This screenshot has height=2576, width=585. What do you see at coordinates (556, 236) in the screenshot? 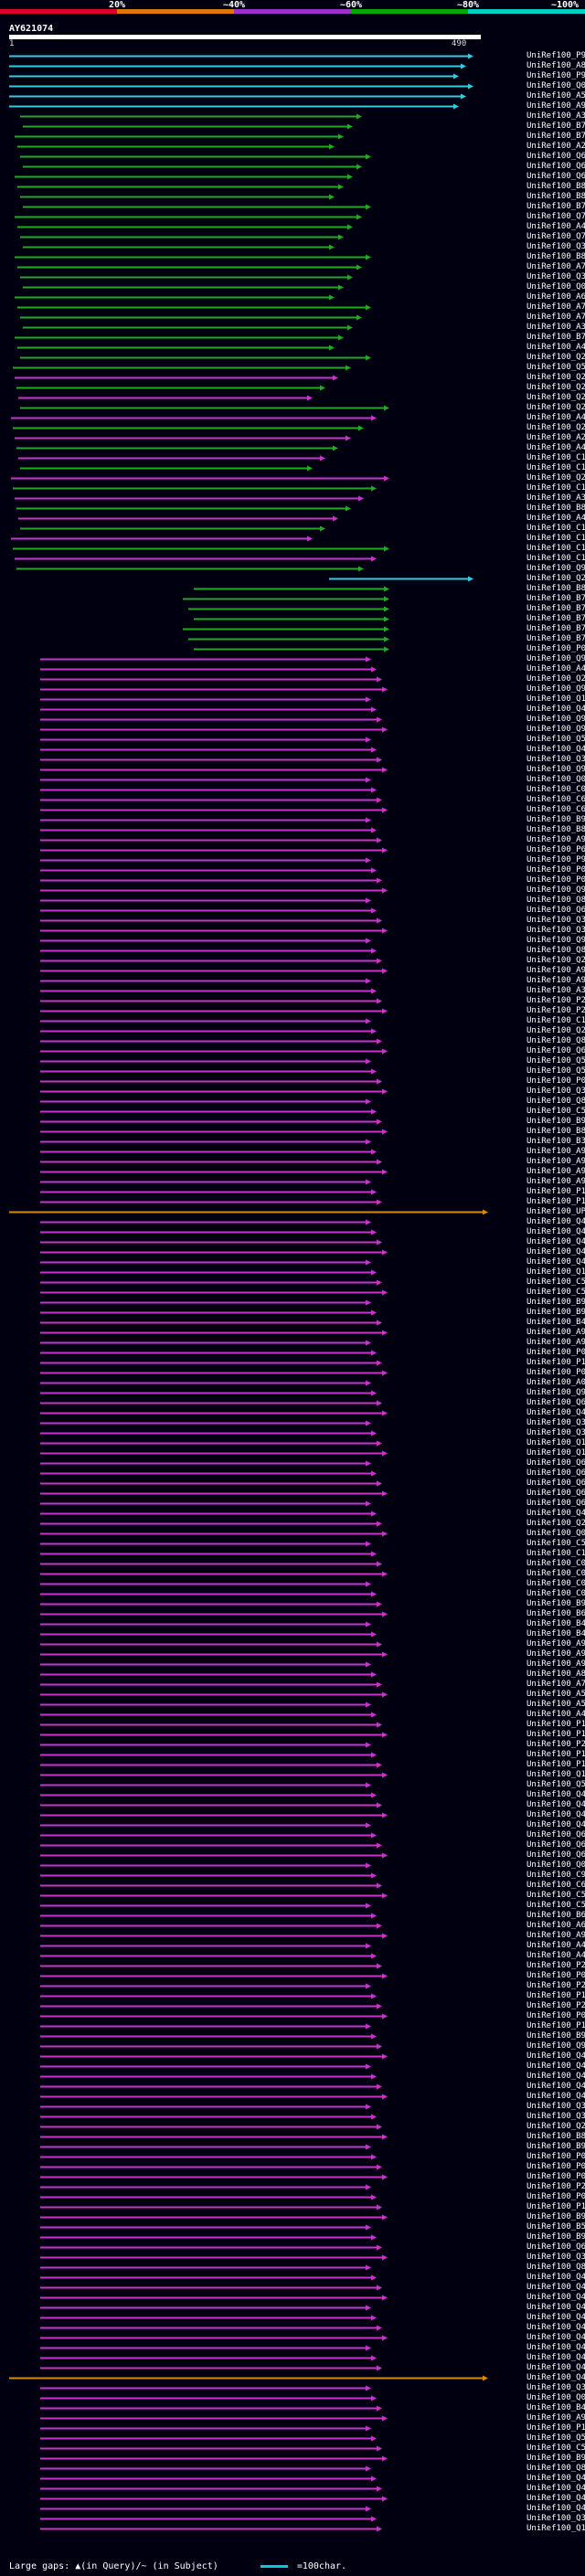
I see `hit-label: UniRef100_Q7XYJ1` at bounding box center [556, 236].